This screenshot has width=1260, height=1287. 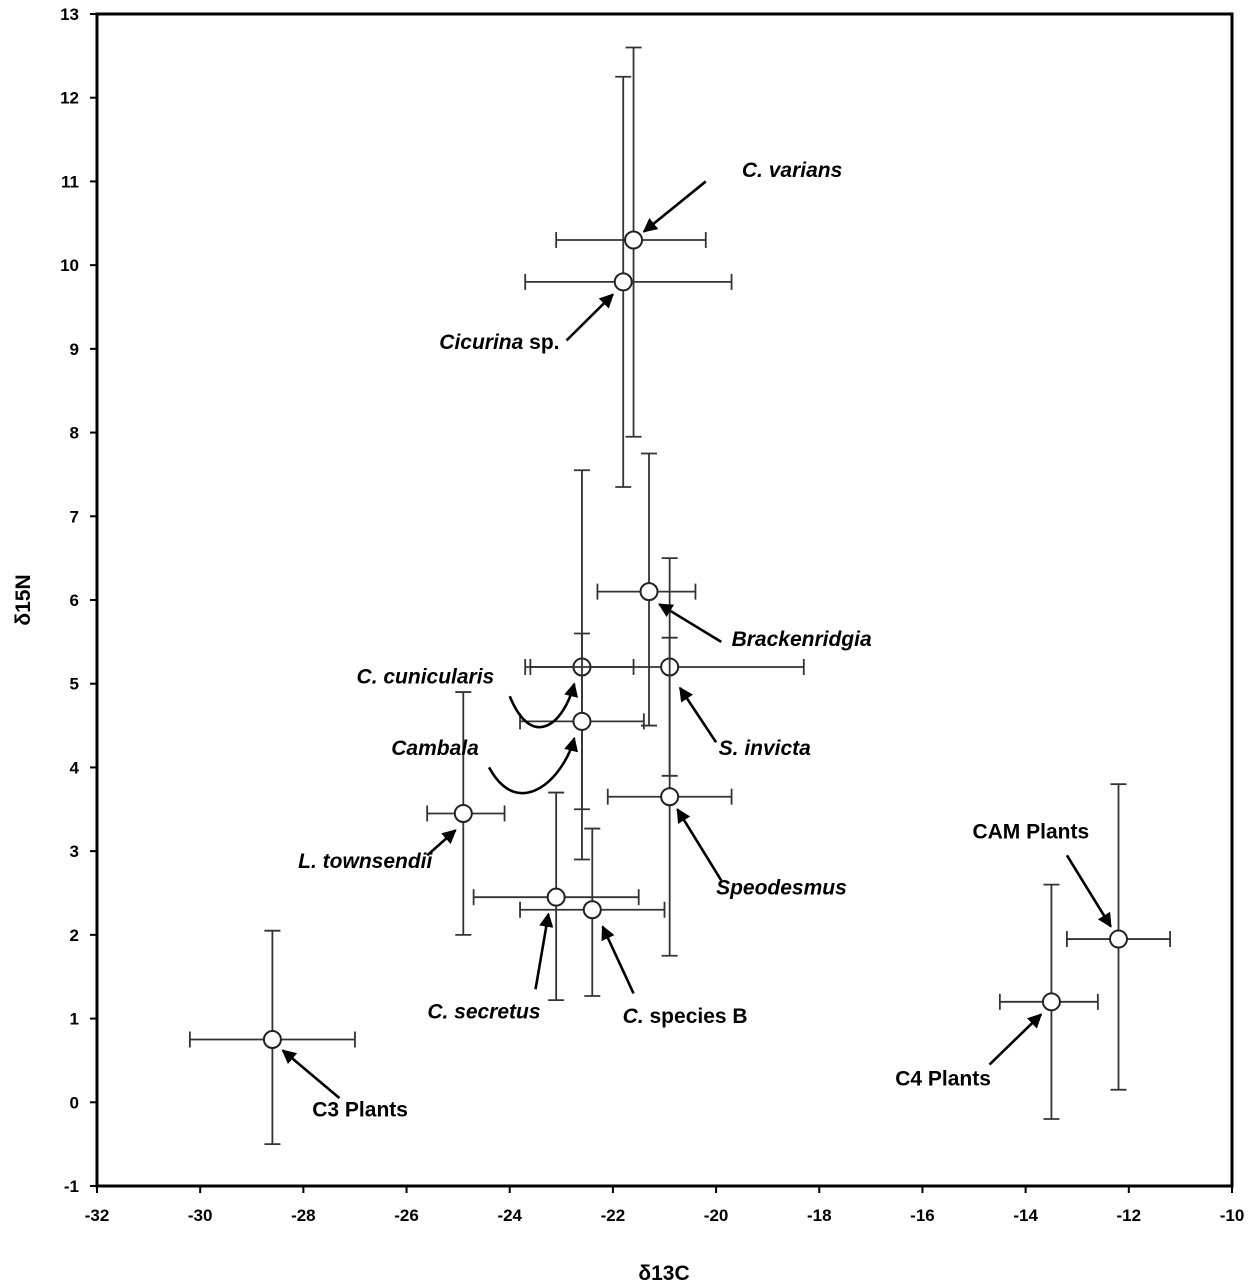 I want to click on annotation-label: CAM Plants, so click(x=1030, y=832).